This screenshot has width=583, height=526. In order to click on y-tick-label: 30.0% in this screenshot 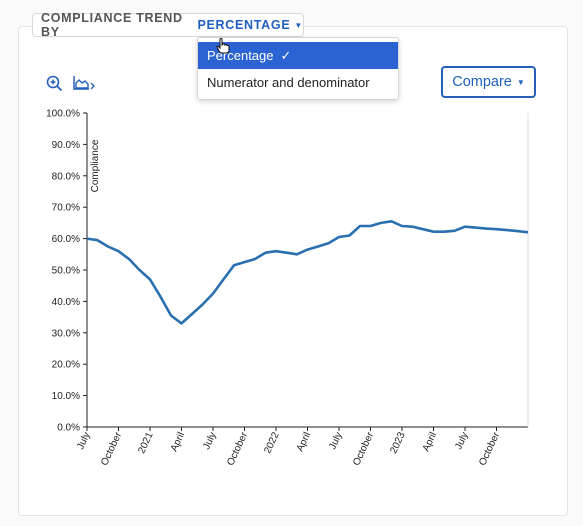, I will do `click(66, 333)`.